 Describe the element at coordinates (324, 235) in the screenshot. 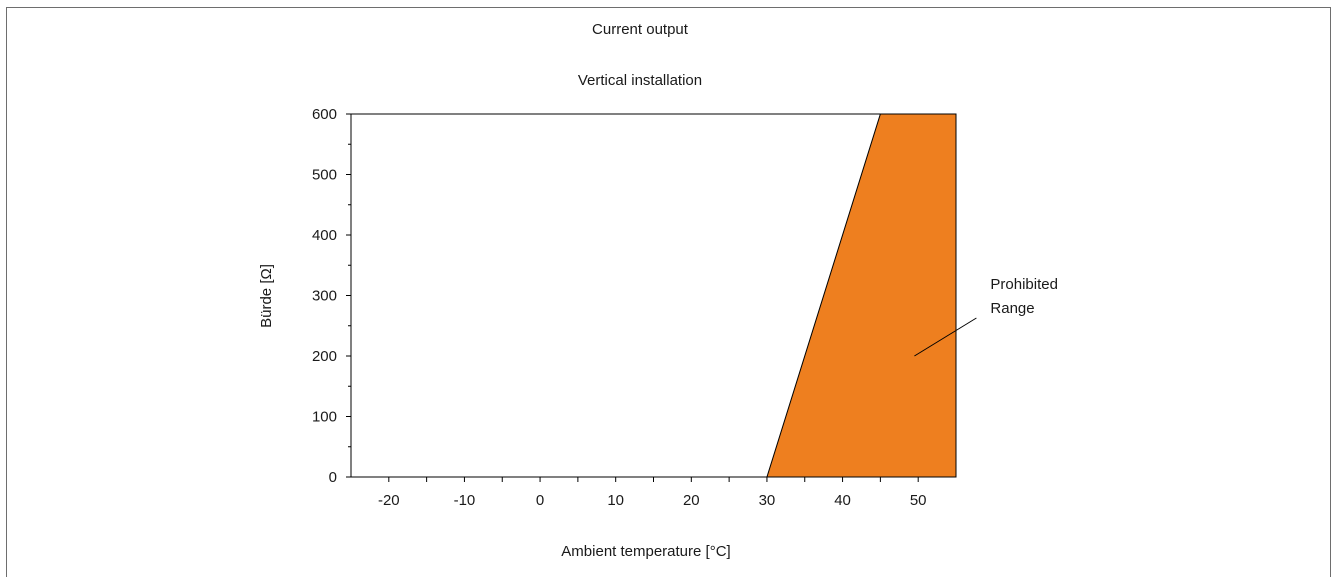

I see `y-tick-label: 400` at that location.